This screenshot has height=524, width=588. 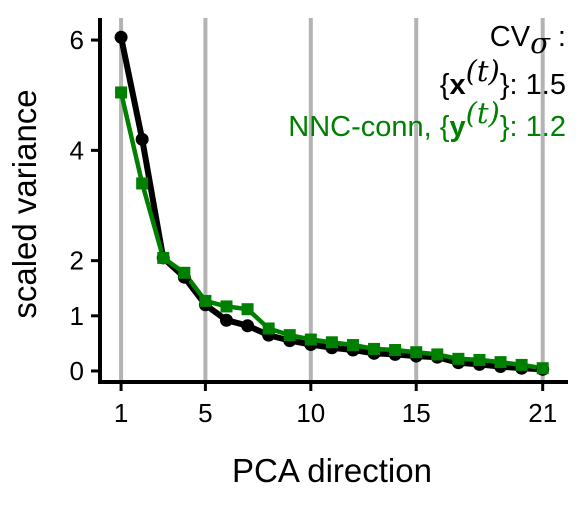 What do you see at coordinates (24, 203) in the screenshot?
I see `y-axis-label: scaled variance` at bounding box center [24, 203].